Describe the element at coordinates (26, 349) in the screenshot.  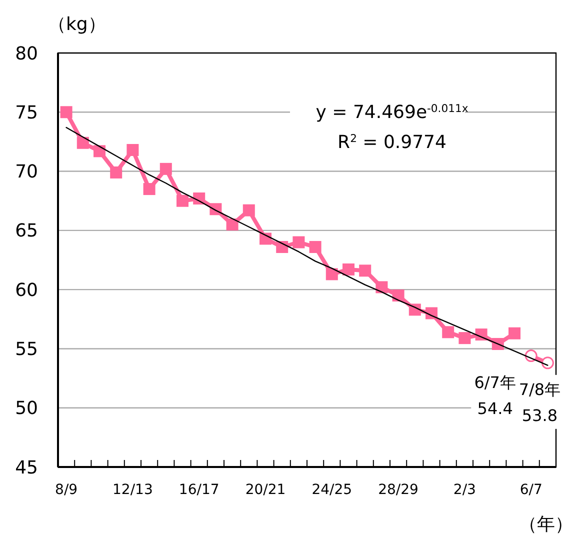
I see `y-tick-label: 55` at that location.